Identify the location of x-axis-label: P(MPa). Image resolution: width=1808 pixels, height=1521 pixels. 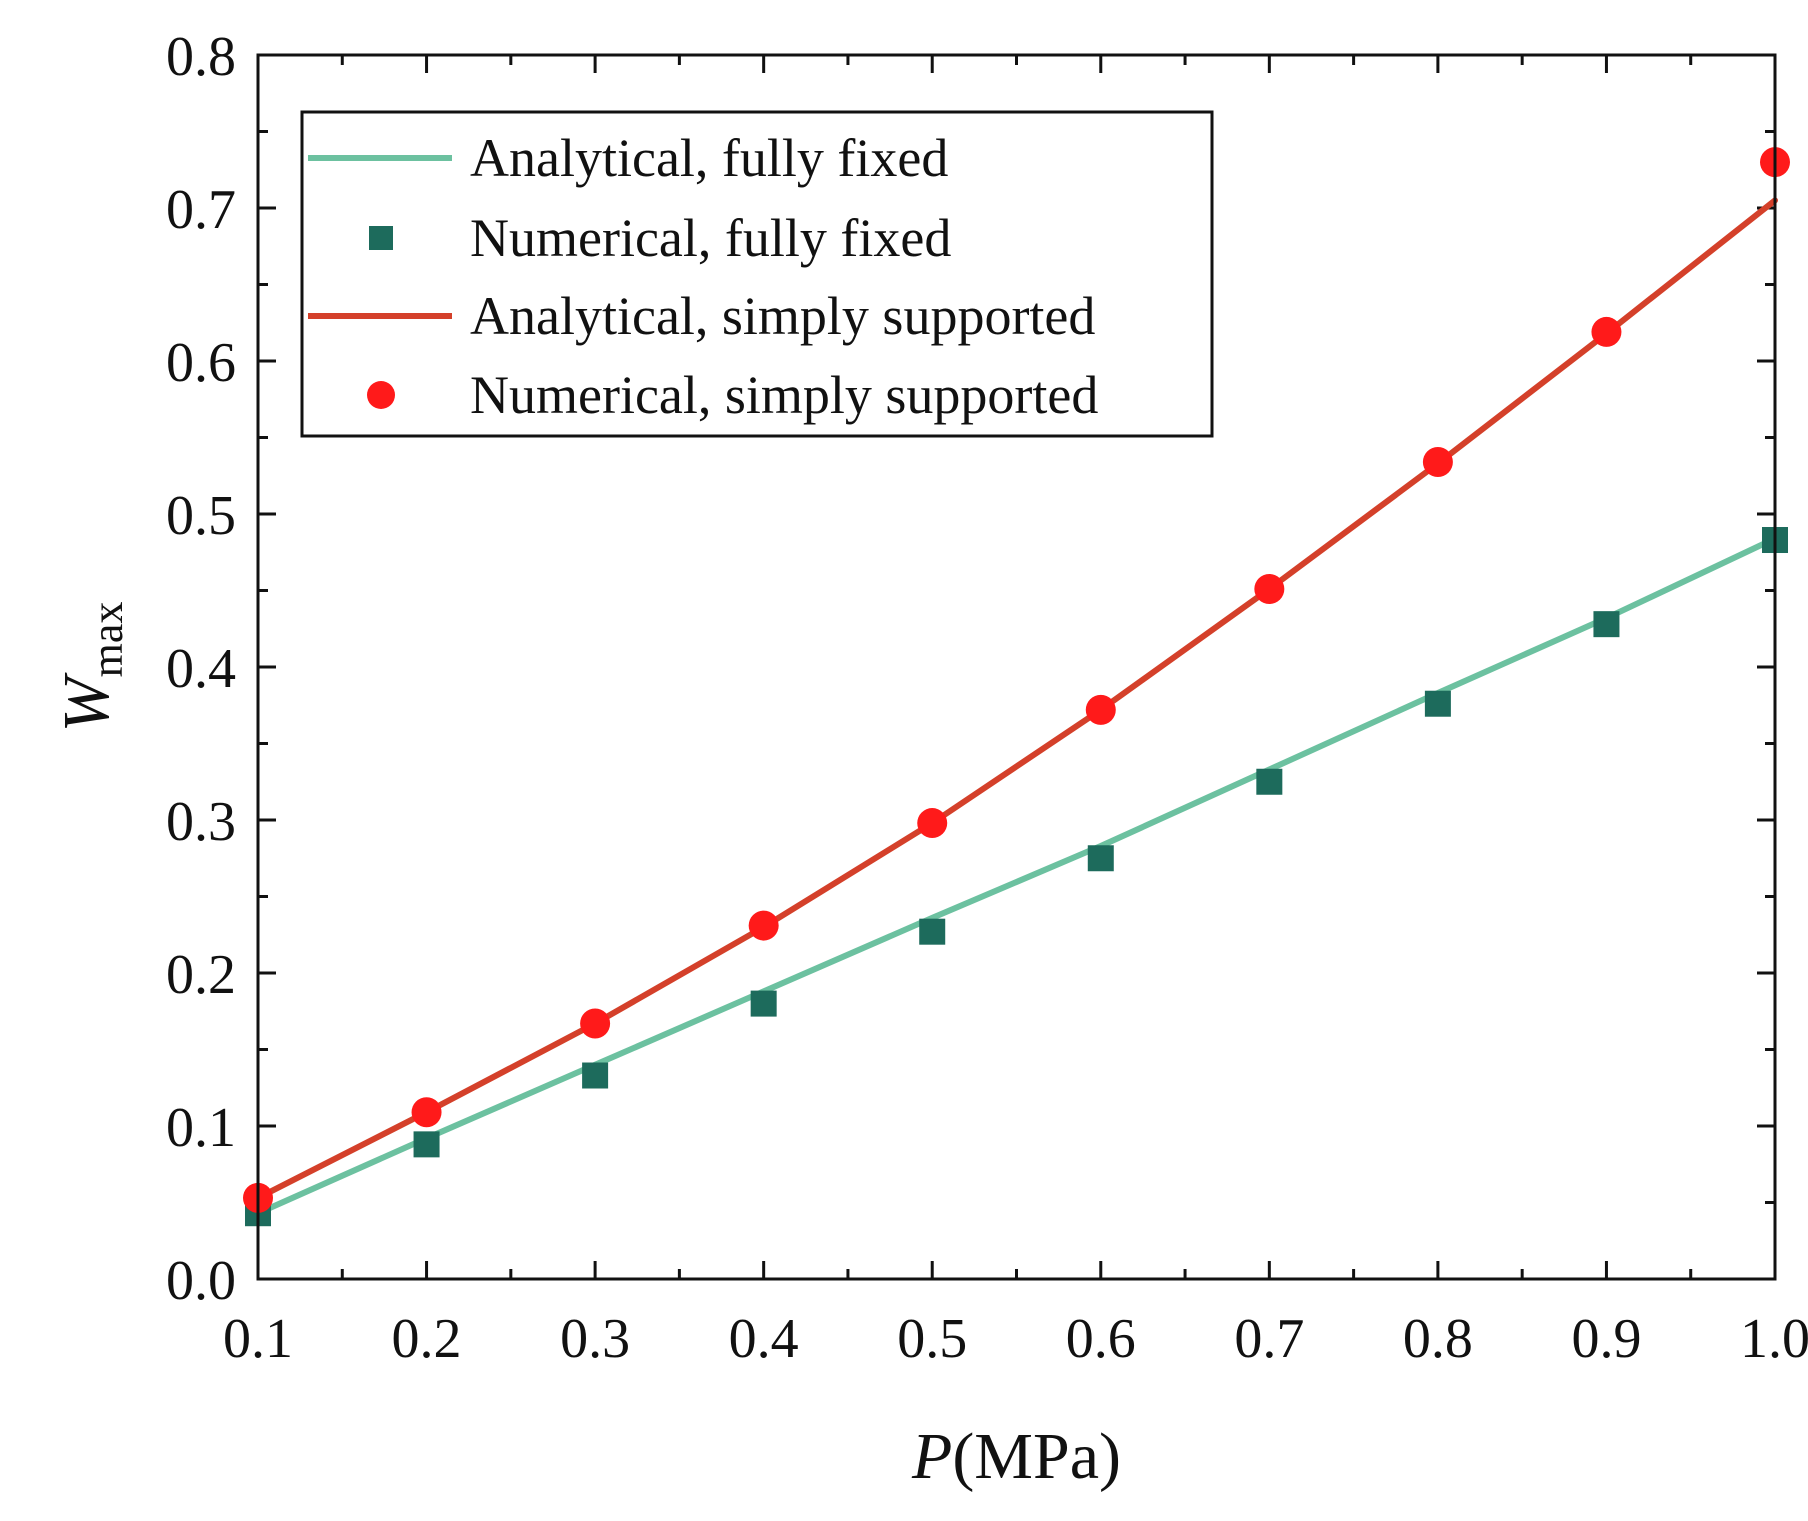
(1016, 1456).